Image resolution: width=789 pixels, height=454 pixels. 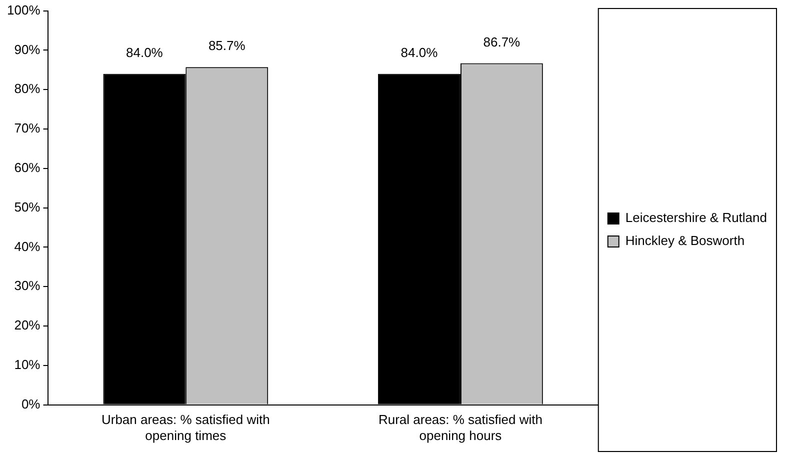 What do you see at coordinates (27, 325) in the screenshot?
I see `y-tick-label: 20%` at bounding box center [27, 325].